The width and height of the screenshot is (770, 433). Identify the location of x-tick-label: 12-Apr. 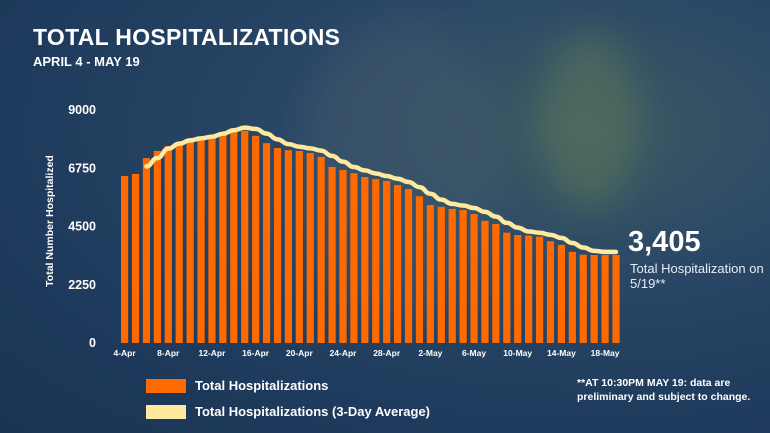
(212, 353).